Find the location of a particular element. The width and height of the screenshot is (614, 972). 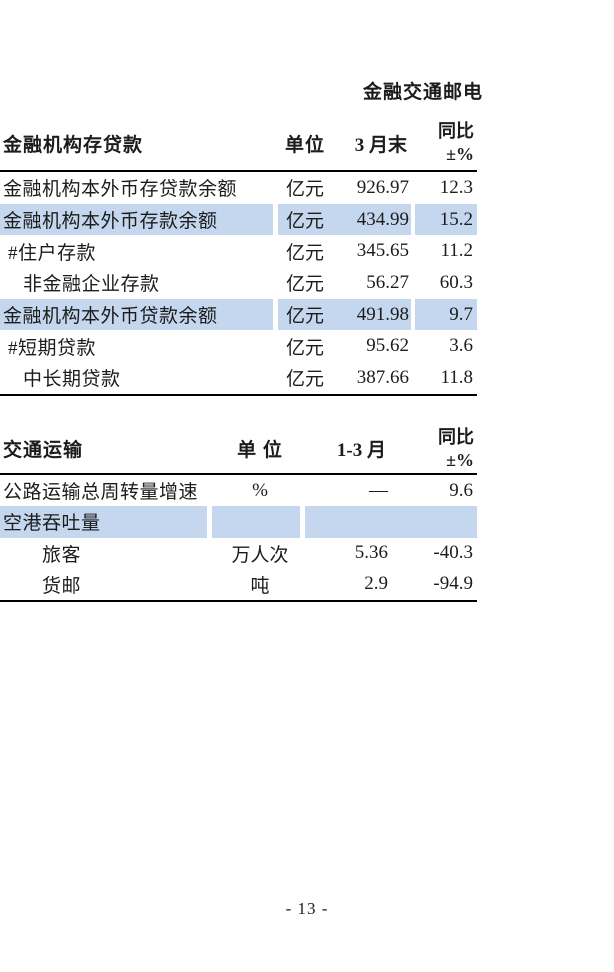

row-yoy: 3.6 is located at coordinates (461, 346).